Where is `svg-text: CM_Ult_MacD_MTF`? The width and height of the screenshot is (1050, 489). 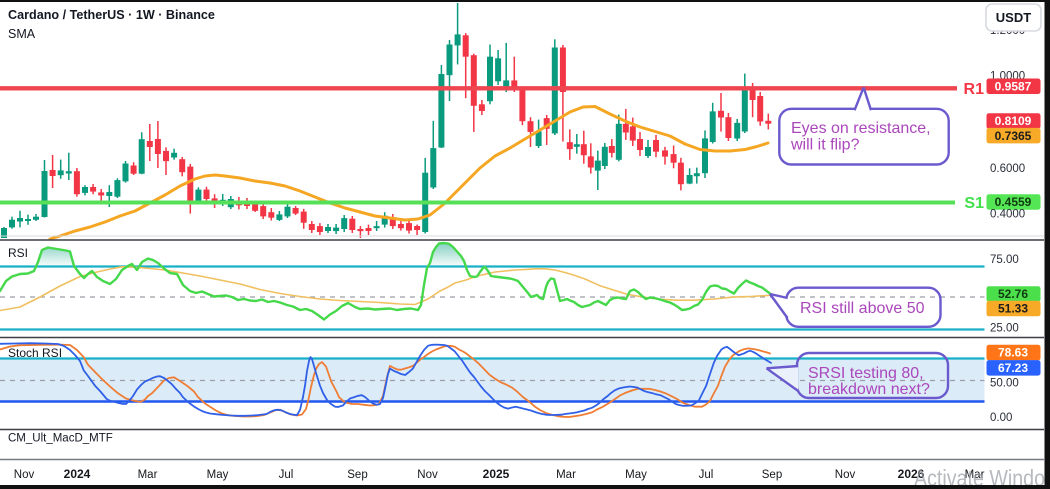 svg-text: CM_Ult_MacD_MTF is located at coordinates (60, 439).